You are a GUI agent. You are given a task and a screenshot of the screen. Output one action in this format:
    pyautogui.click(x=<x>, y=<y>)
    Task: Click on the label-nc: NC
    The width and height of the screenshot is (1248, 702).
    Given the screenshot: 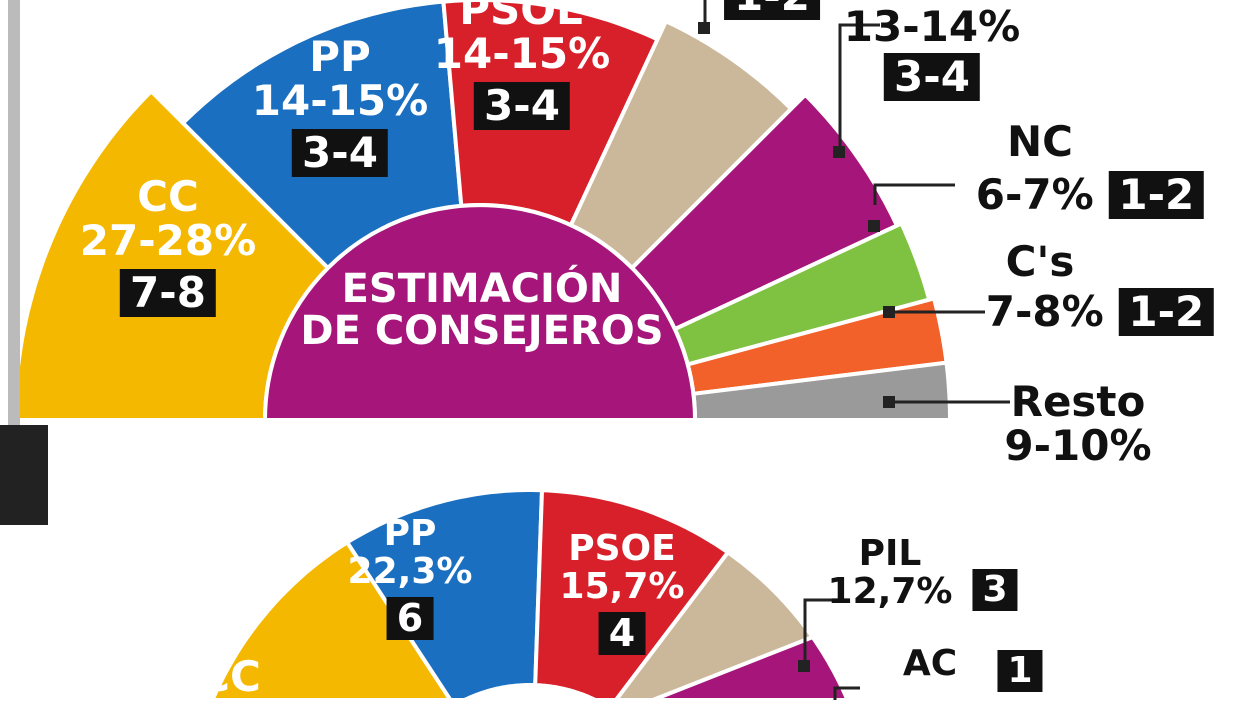 What is the action you would take?
    pyautogui.click(x=1040, y=141)
    